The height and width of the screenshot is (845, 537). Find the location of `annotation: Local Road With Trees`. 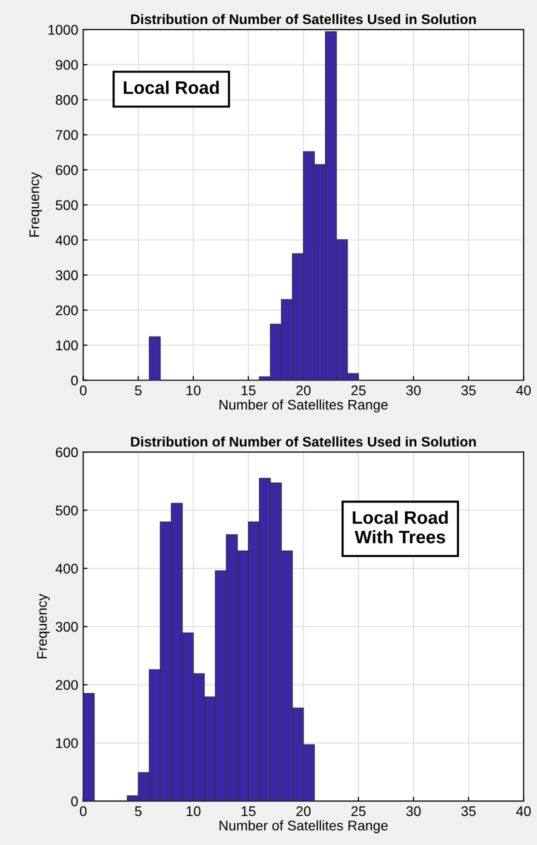

annotation: Local Road With Trees is located at coordinates (400, 527).